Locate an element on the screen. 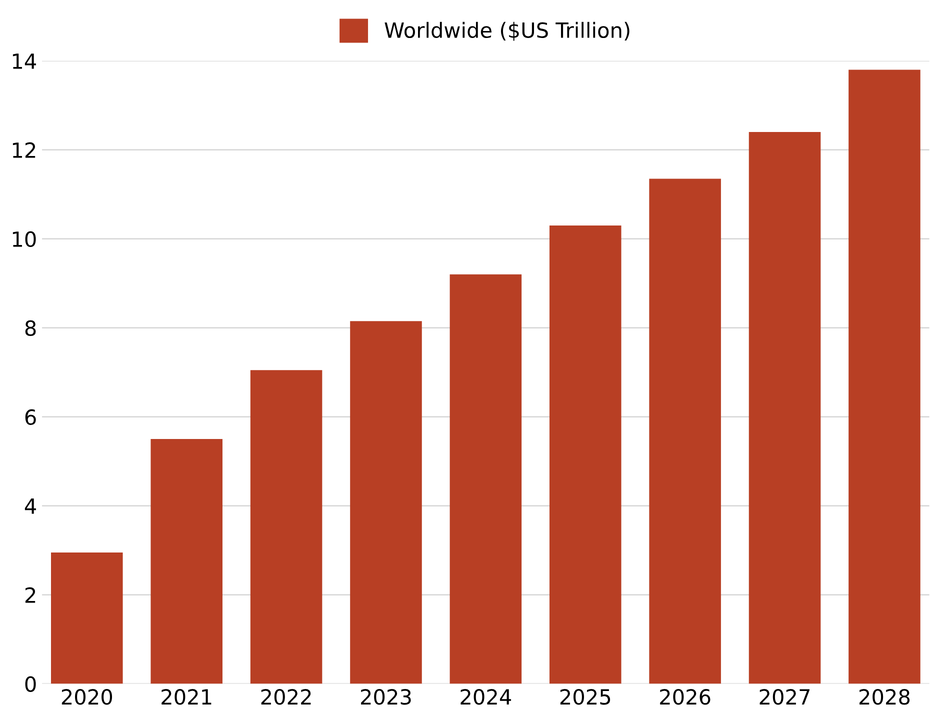 This screenshot has width=934, height=716. x-tick-label: 2027 is located at coordinates (785, 697).